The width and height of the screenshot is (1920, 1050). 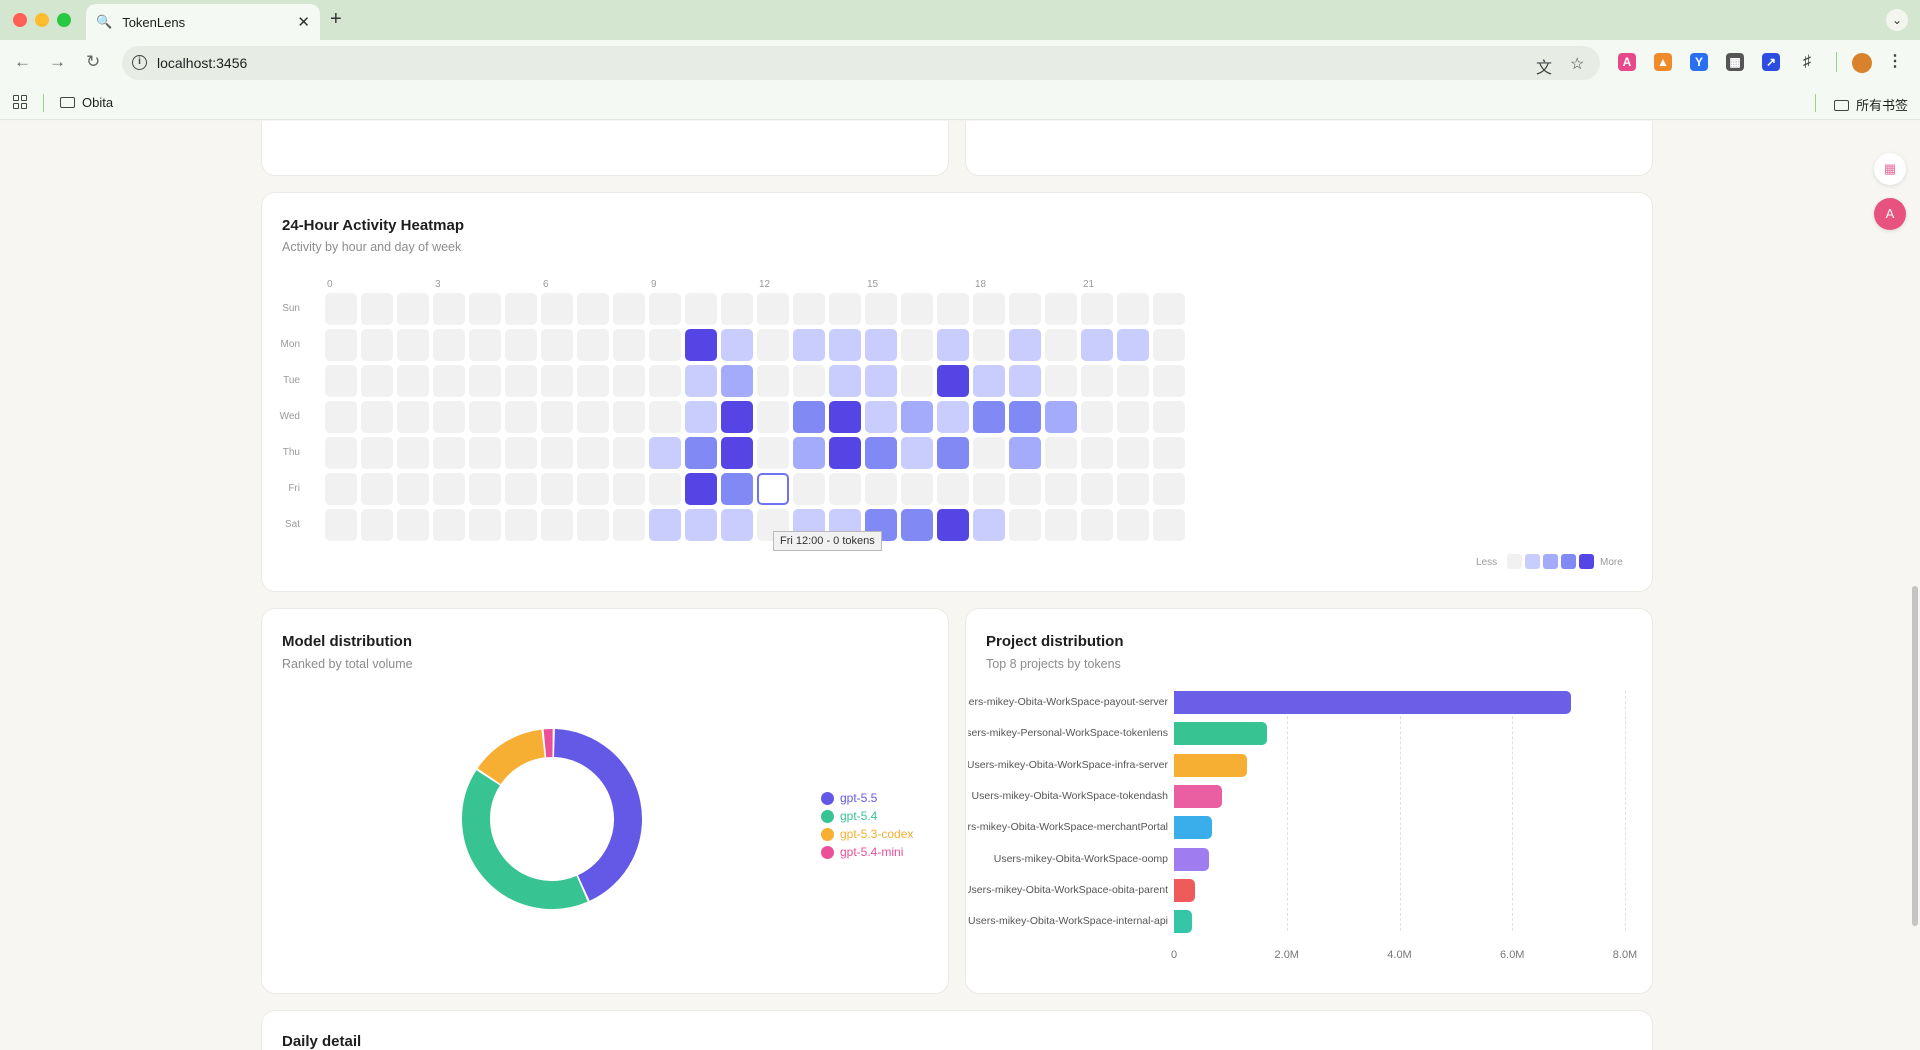 I want to click on browser-menu-icon: ⋮, so click(x=1895, y=61).